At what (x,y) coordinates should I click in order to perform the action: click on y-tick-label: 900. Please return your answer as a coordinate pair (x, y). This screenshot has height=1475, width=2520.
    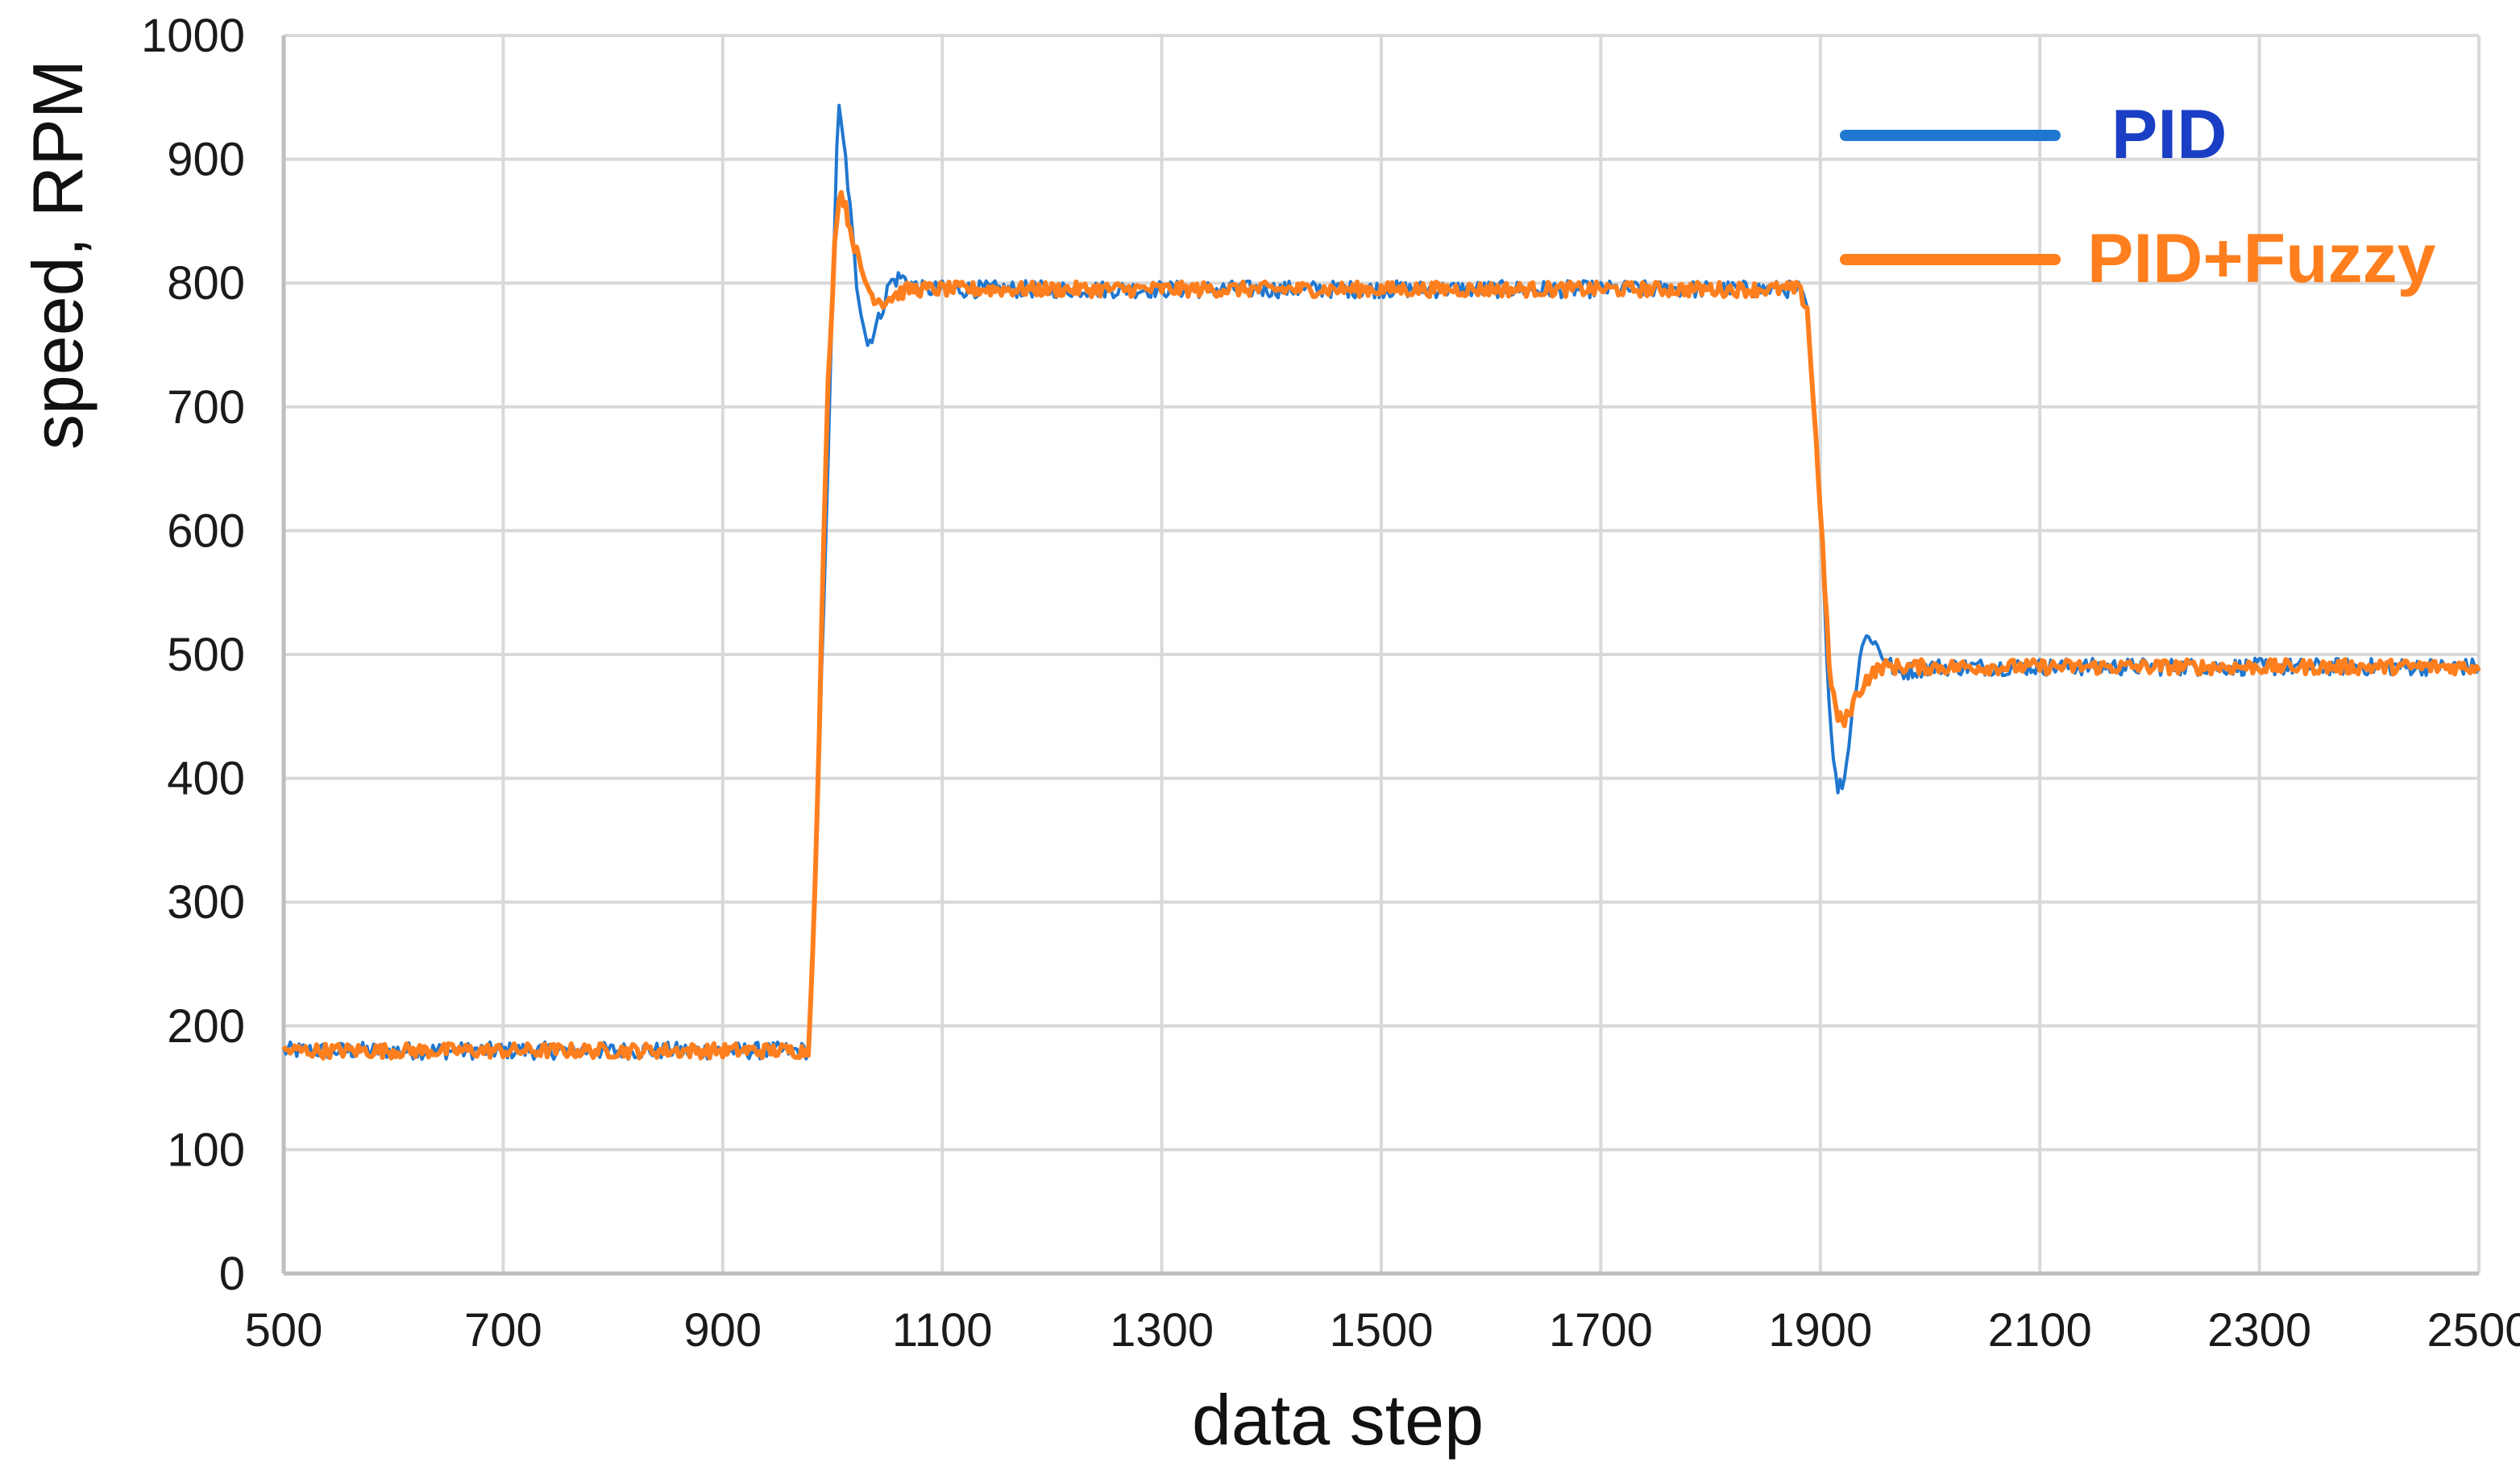
    Looking at the image, I should click on (206, 160).